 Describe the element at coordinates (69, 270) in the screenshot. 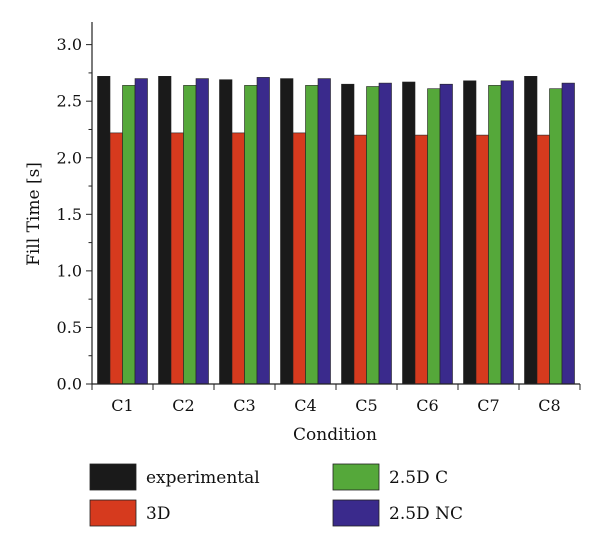

I see `y-tick-label: 1.0` at that location.